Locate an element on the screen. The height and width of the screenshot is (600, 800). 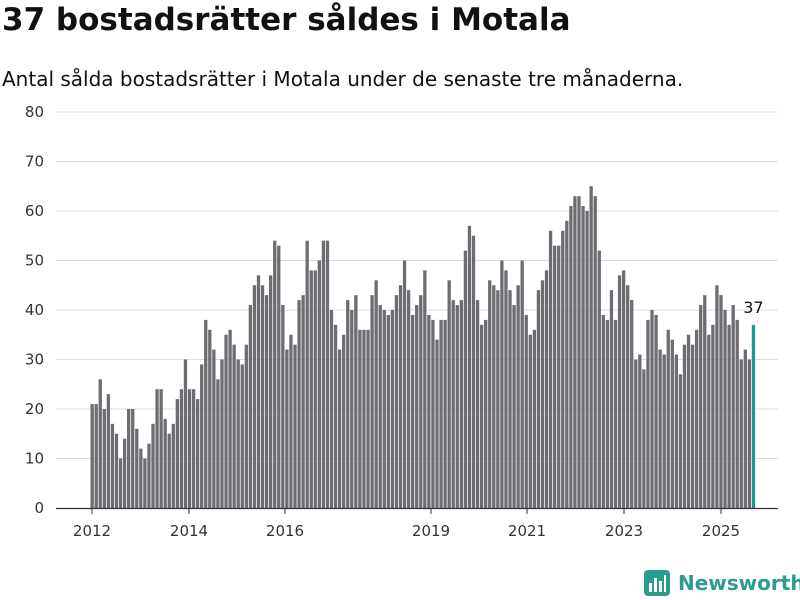
brand-name: Newsworthy is located at coordinates (739, 583).